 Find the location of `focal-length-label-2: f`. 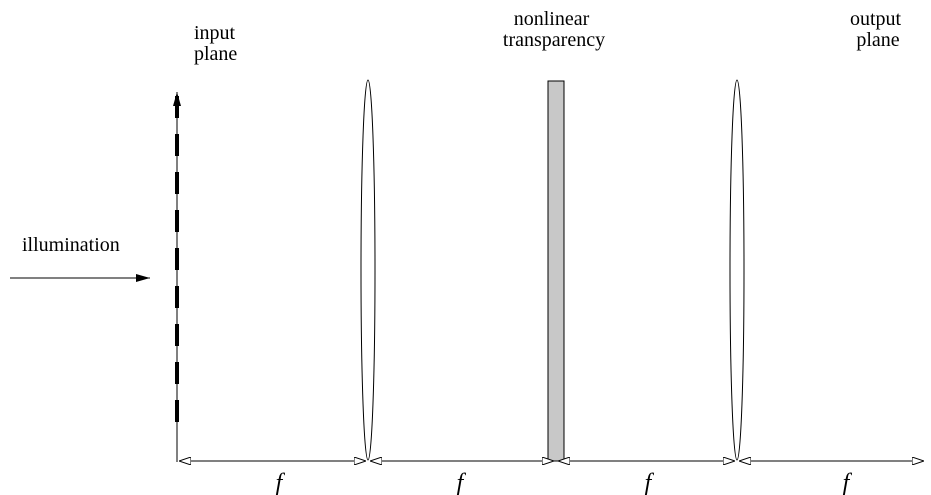

focal-length-label-2: f is located at coordinates (462, 482).